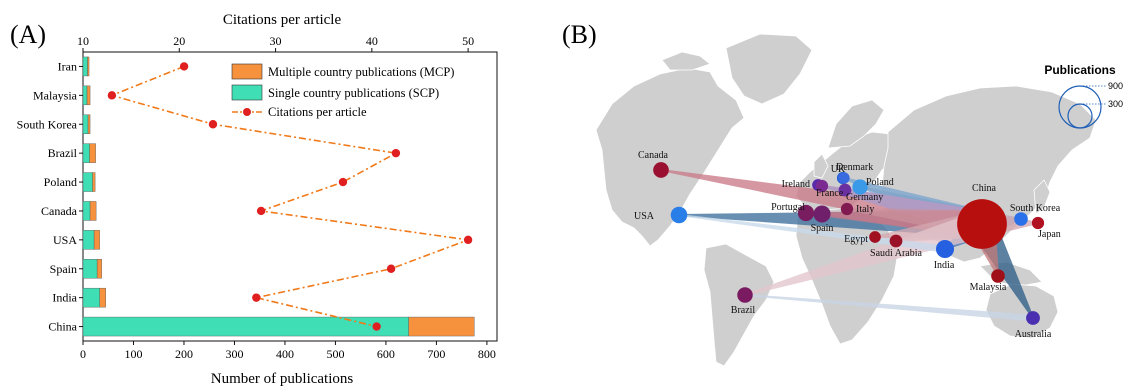 This screenshot has height=386, width=1137. What do you see at coordinates (1042, 197) in the screenshot?
I see `japan-landmass` at bounding box center [1042, 197].